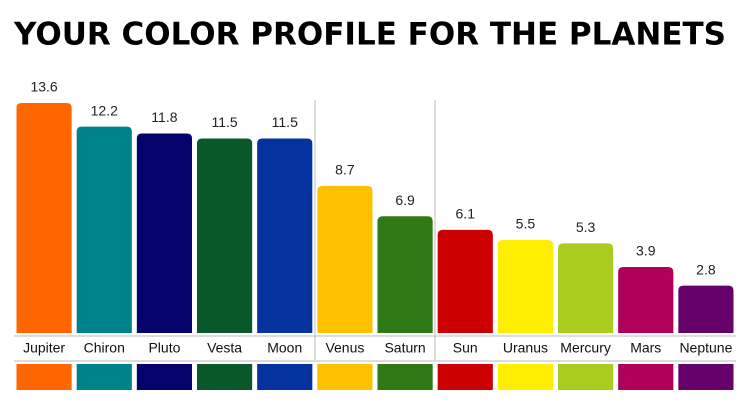 This screenshot has width=750, height=416. What do you see at coordinates (369, 35) in the screenshot?
I see `chart-title: YOUR COLOR PROFILE FOR THE PLANETS` at bounding box center [369, 35].